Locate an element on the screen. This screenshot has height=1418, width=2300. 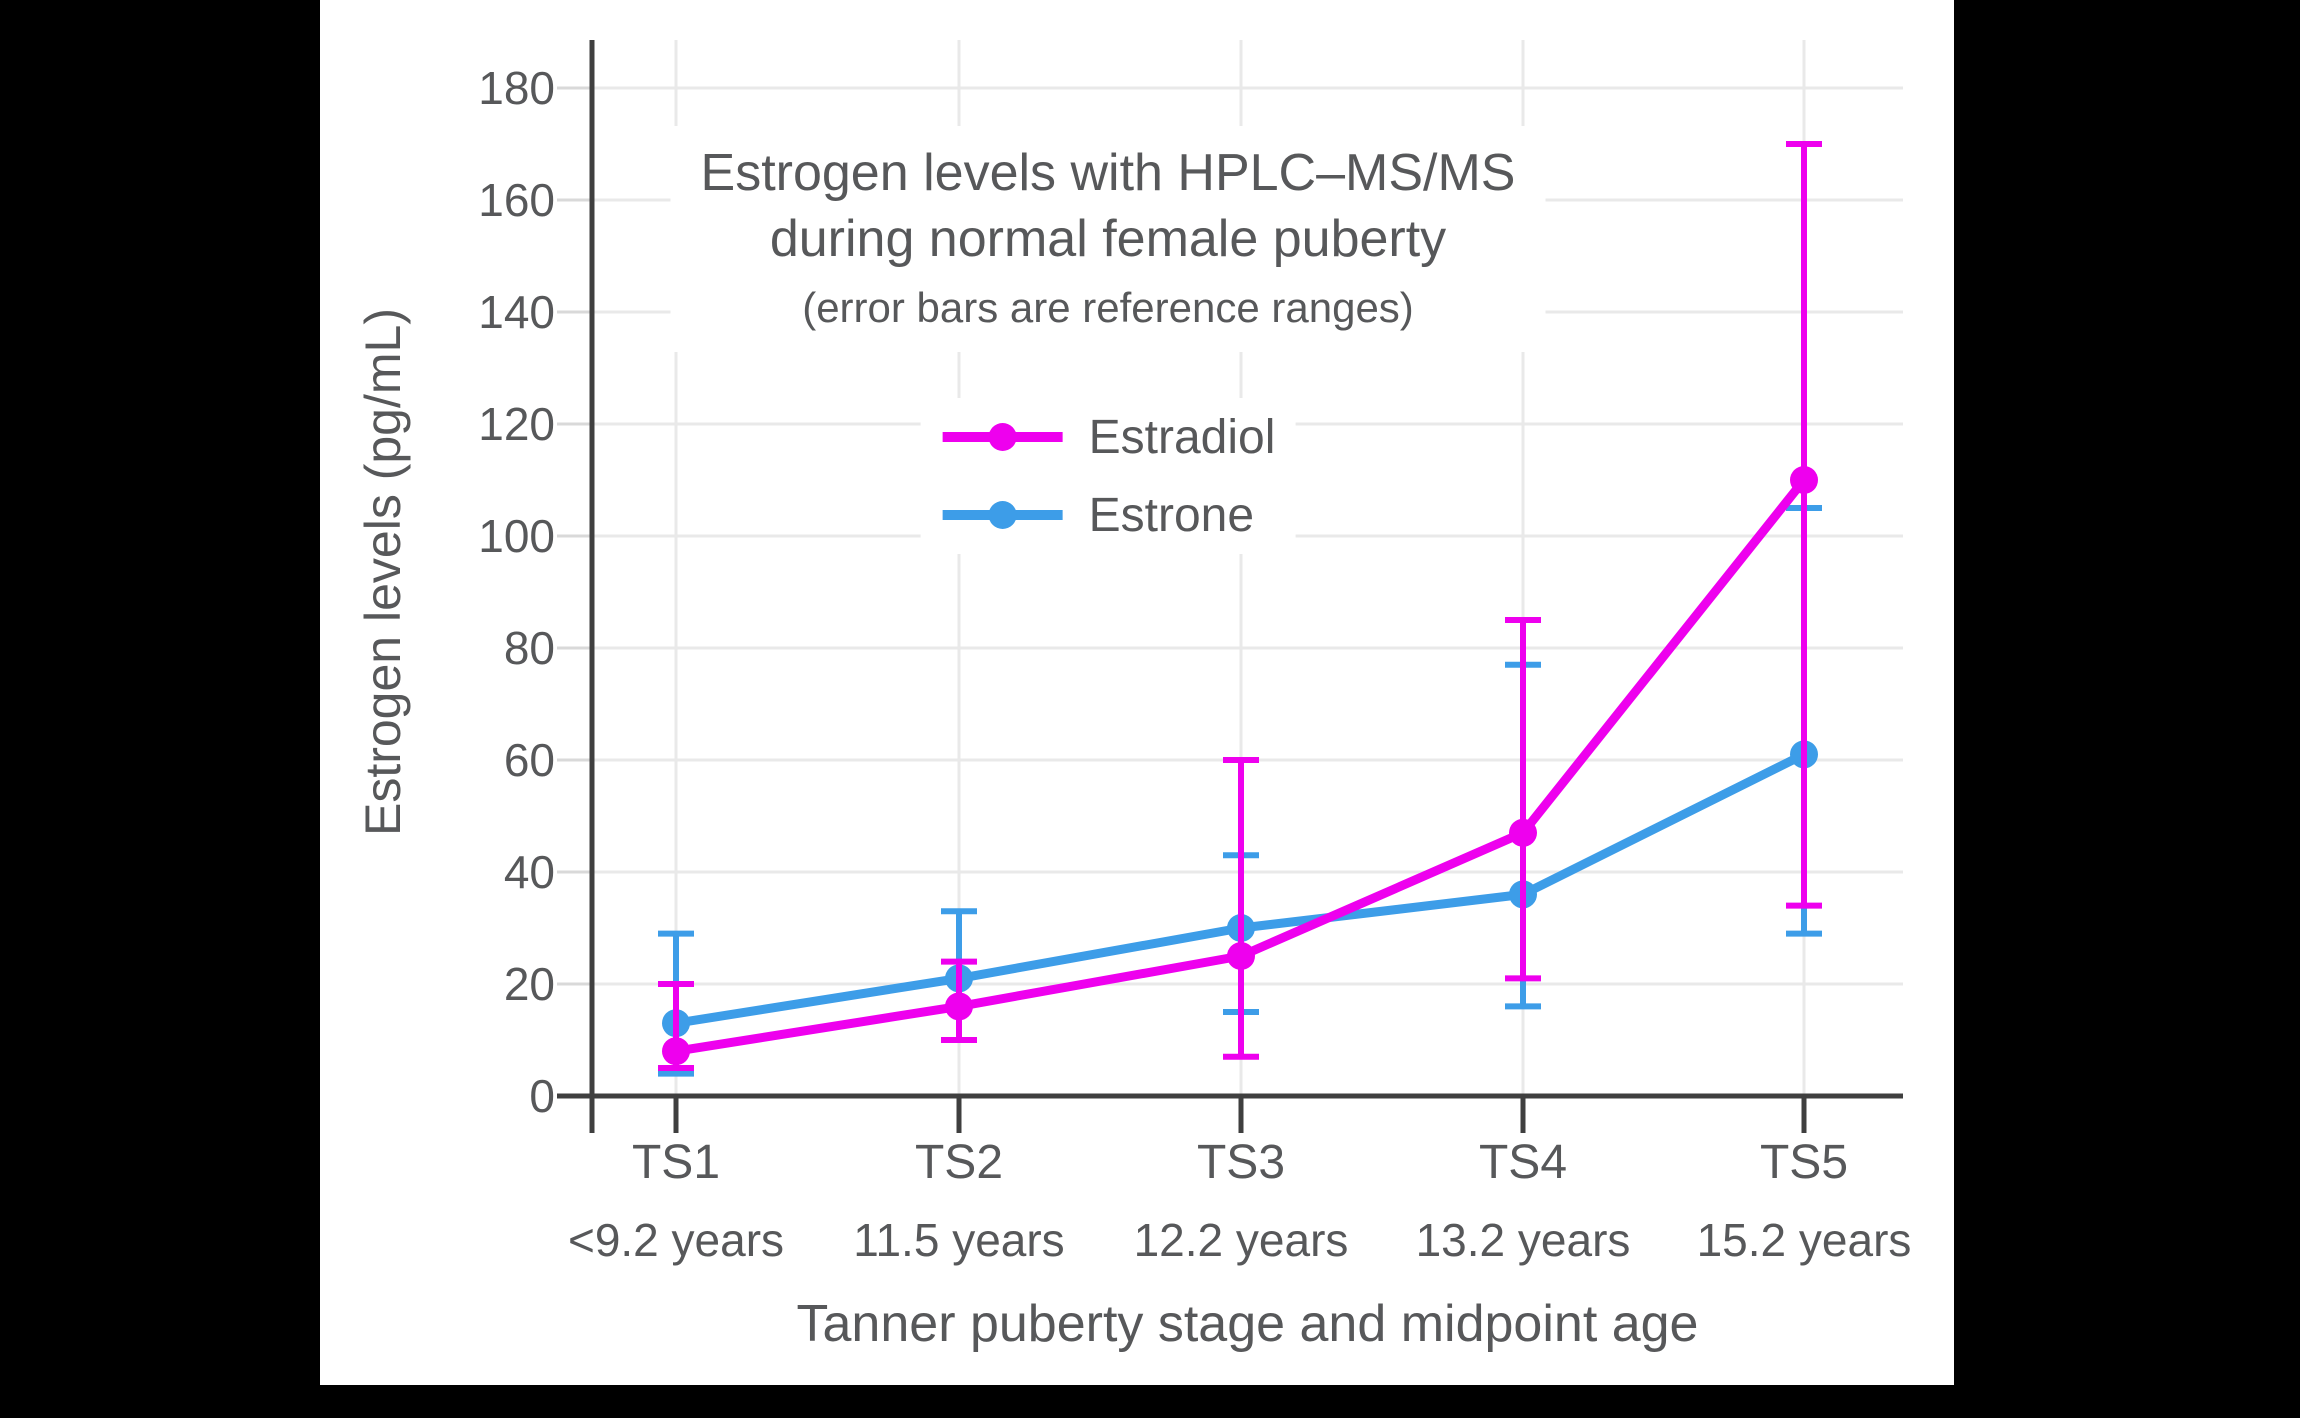
legend-item-estradiol: Estradiol is located at coordinates (1108, 437).